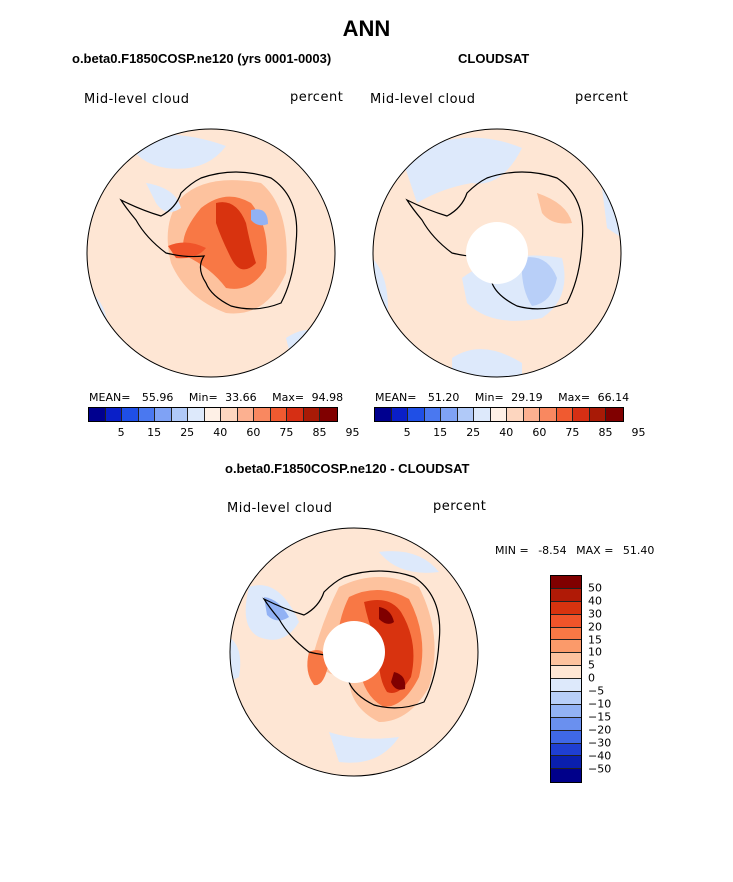 The width and height of the screenshot is (733, 882). What do you see at coordinates (317, 97) in the screenshot?
I see `panel1-units-label: percent` at bounding box center [317, 97].